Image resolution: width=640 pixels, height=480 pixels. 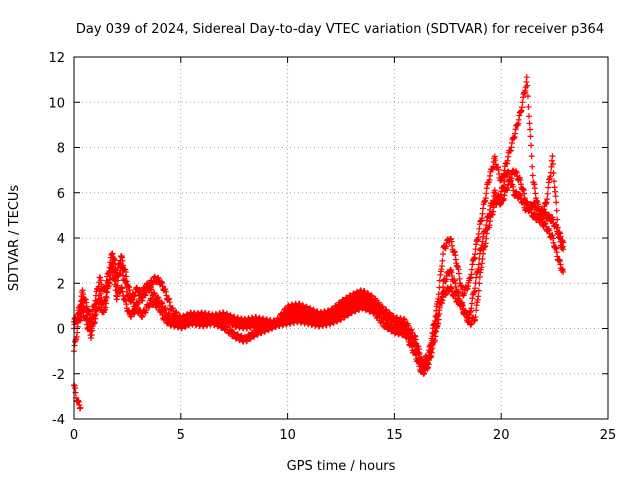 What do you see at coordinates (58, 420) in the screenshot?
I see `y-tick-label: -4` at bounding box center [58, 420].